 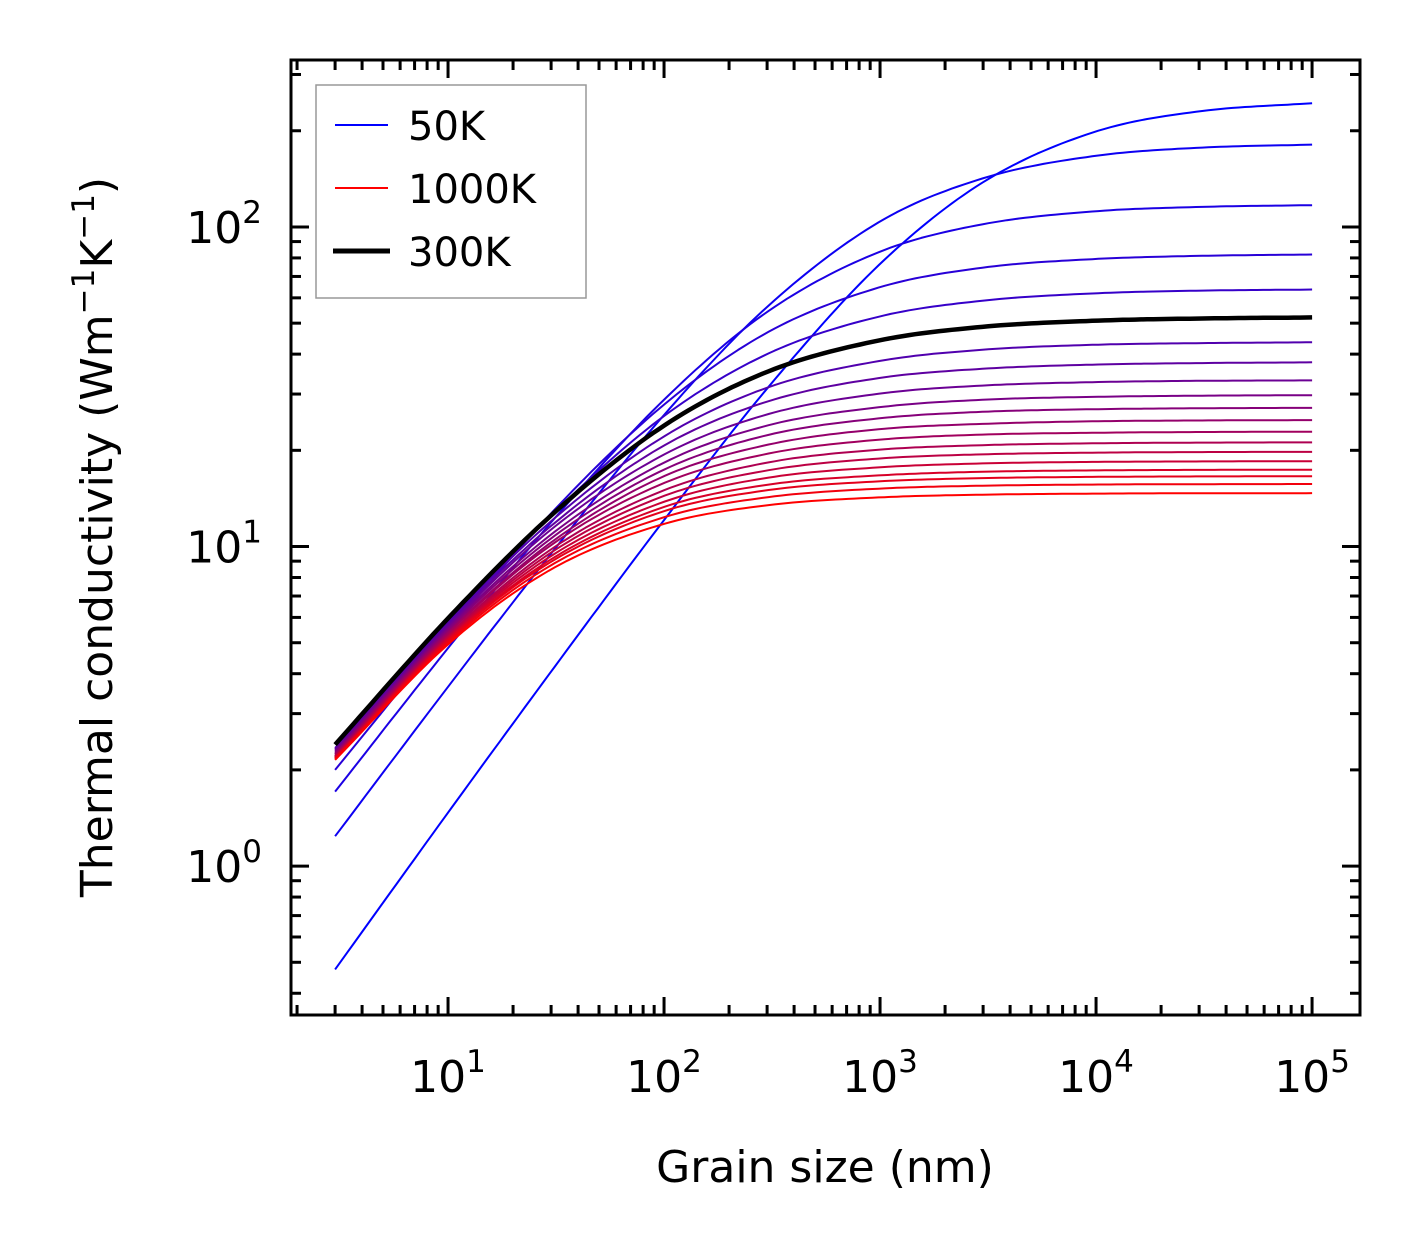 I want to click on y-axis-title-exp1: −1, so click(x=84, y=292).